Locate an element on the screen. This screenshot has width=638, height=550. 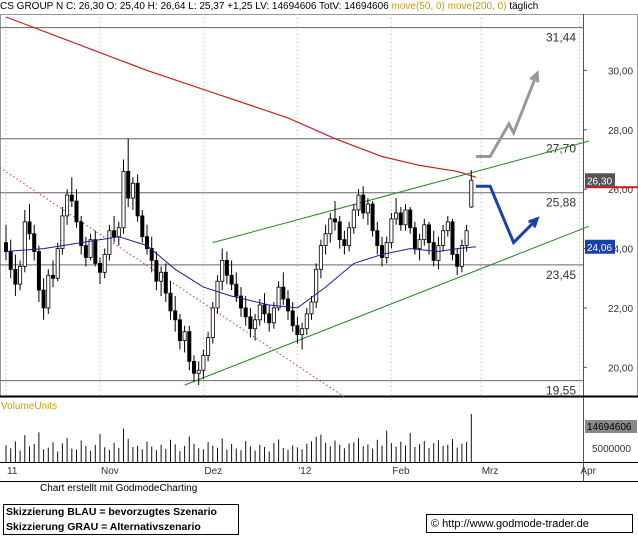
volume-tick-label: 5000000 is located at coordinates (611, 449).